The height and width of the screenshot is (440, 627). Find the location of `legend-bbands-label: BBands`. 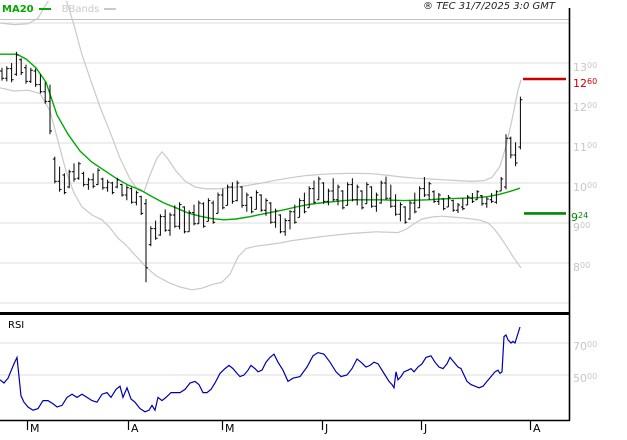

legend-bbands-label: BBands is located at coordinates (80, 9).